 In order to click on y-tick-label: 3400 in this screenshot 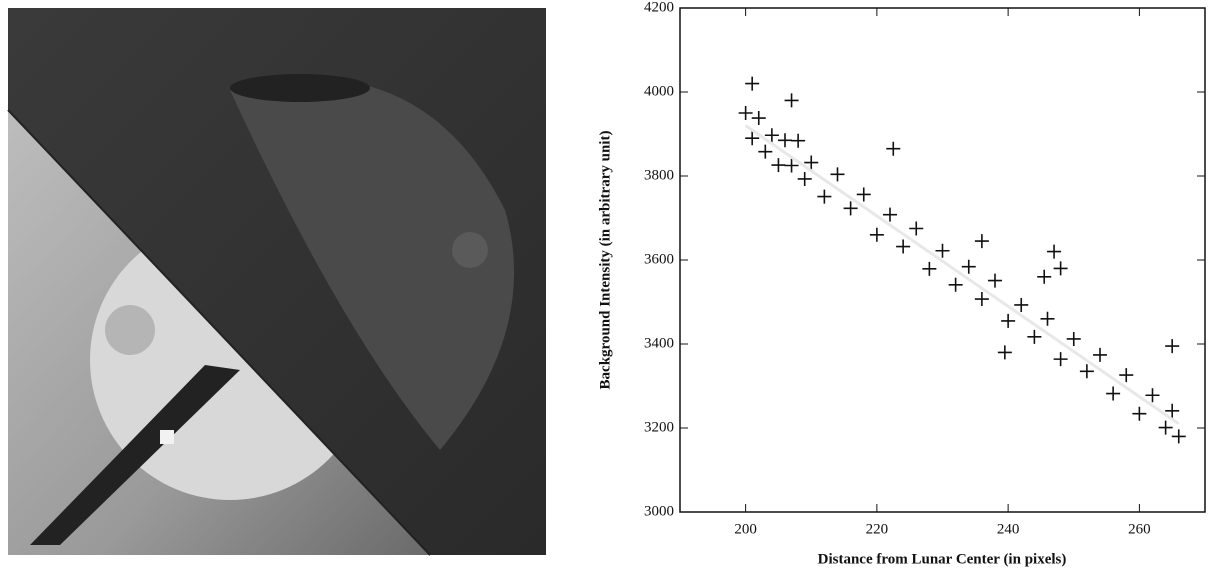, I will do `click(659, 343)`.